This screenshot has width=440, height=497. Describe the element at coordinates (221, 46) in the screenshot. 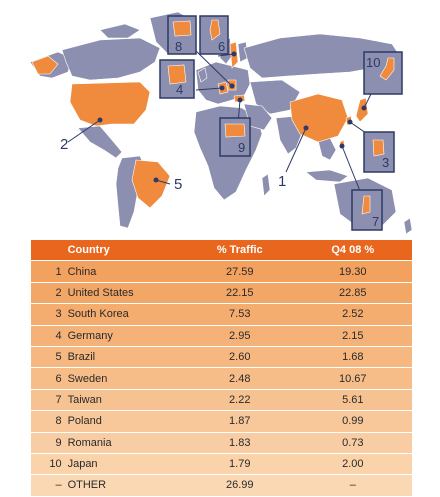

I see `callout-label: 6` at that location.